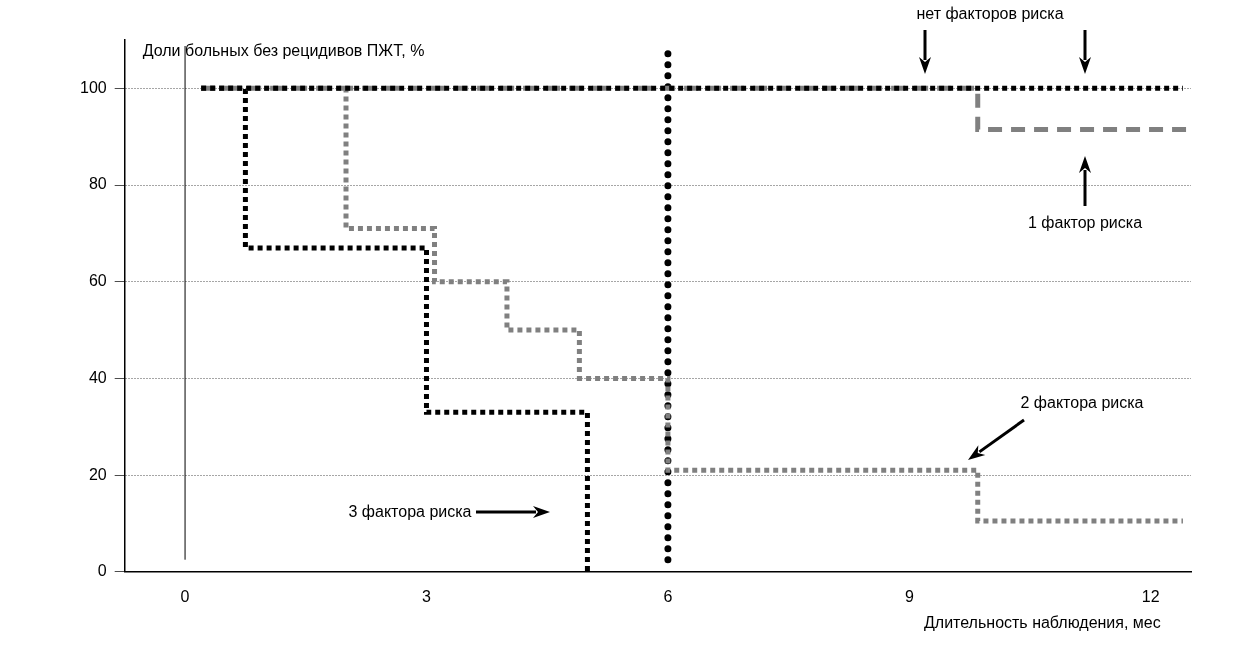  Describe the element at coordinates (1150, 596) in the screenshot. I see `x-tick-label: 12` at that location.